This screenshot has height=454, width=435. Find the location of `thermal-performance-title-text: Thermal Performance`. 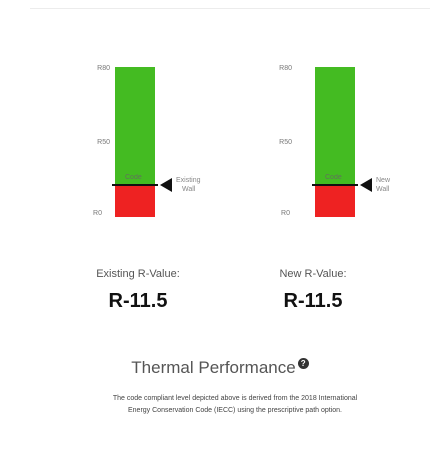

thermal-performance-title-text: Thermal Performance is located at coordinates (213, 367).